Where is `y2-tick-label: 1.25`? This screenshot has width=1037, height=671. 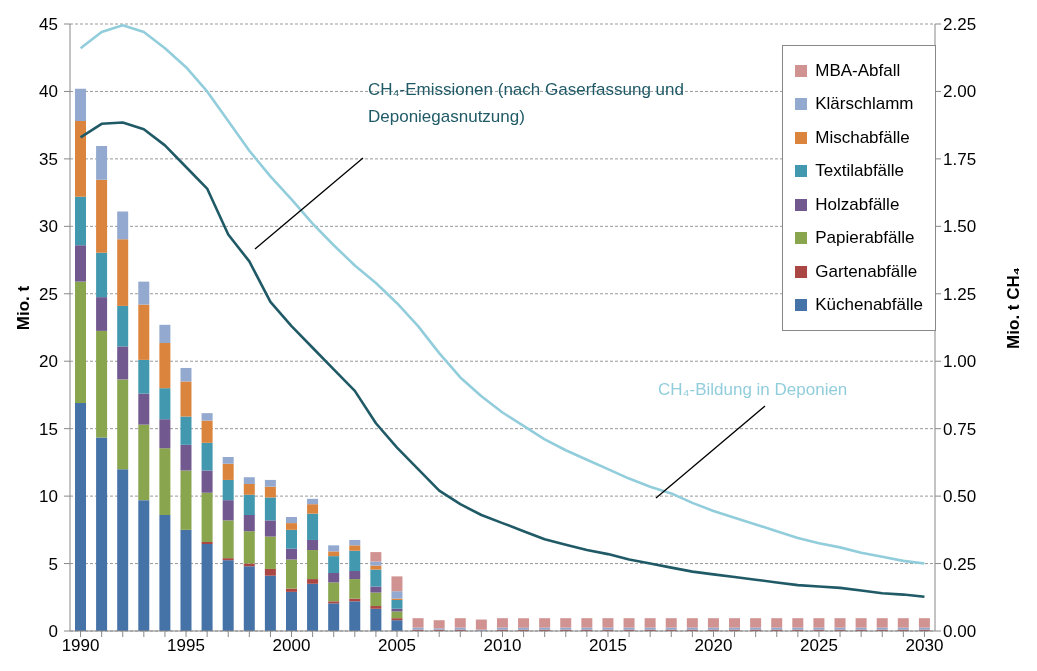 y2-tick-label: 1.25 is located at coordinates (960, 294).